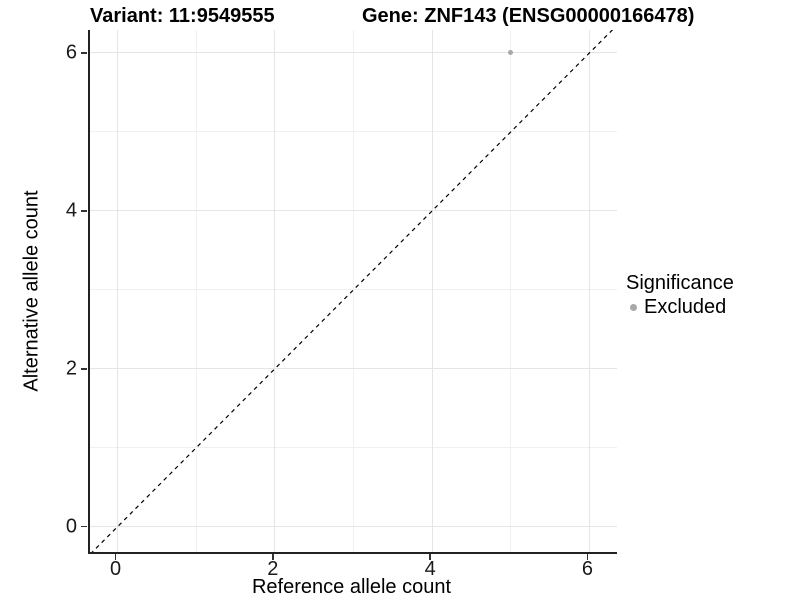 Image resolution: width=800 pixels, height=600 pixels. I want to click on x-axis-title: Reference allele count, so click(351, 587).